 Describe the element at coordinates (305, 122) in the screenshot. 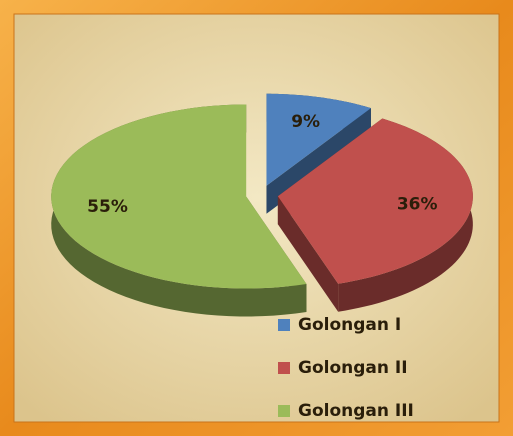

I see `data-label: 9%` at that location.